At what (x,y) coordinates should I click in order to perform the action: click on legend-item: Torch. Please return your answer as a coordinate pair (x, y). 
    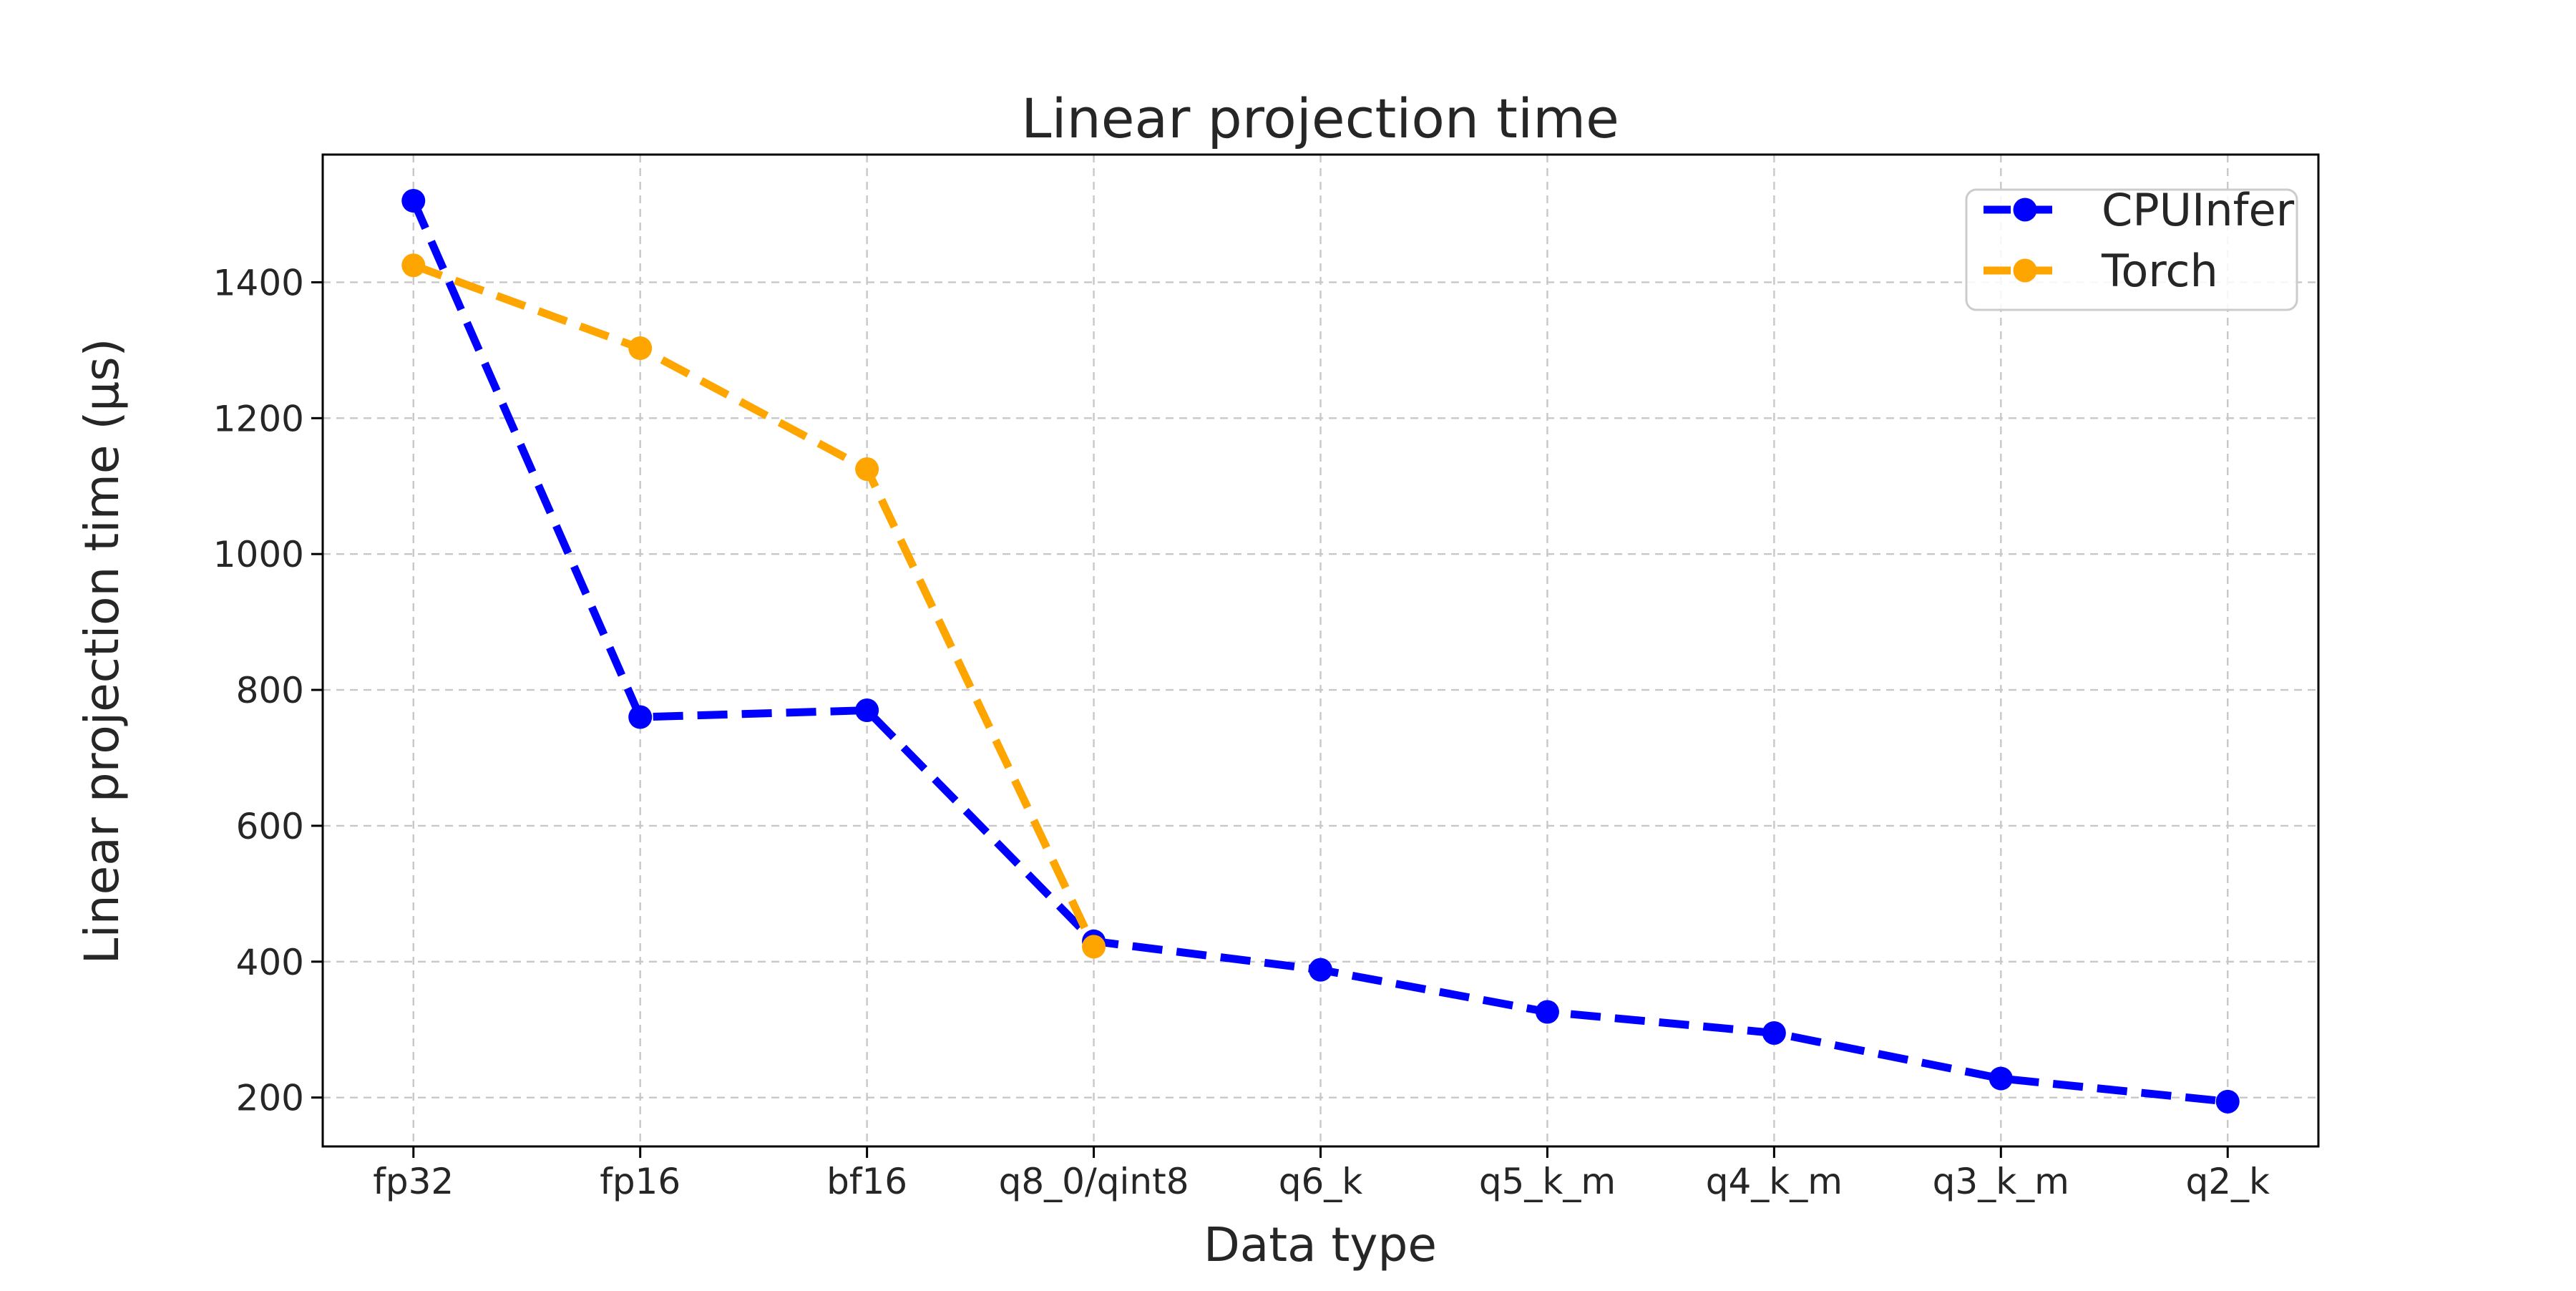
    Looking at the image, I should click on (2101, 271).